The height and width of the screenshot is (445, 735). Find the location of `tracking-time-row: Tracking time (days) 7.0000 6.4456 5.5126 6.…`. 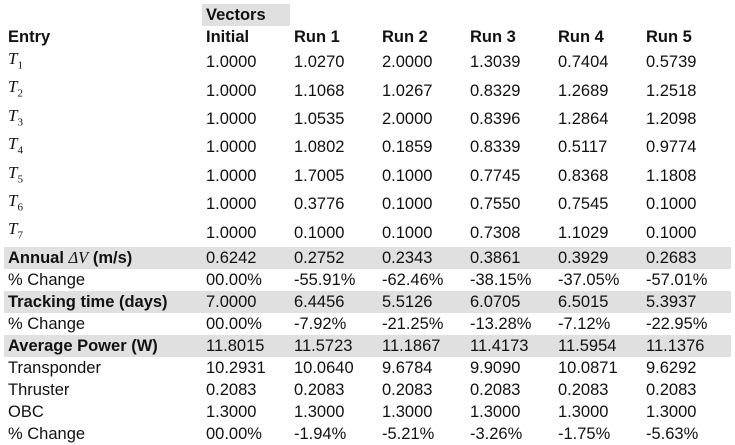

tracking-time-row: Tracking time (days) 7.0000 6.4456 5.5126 6.… is located at coordinates (367, 301).